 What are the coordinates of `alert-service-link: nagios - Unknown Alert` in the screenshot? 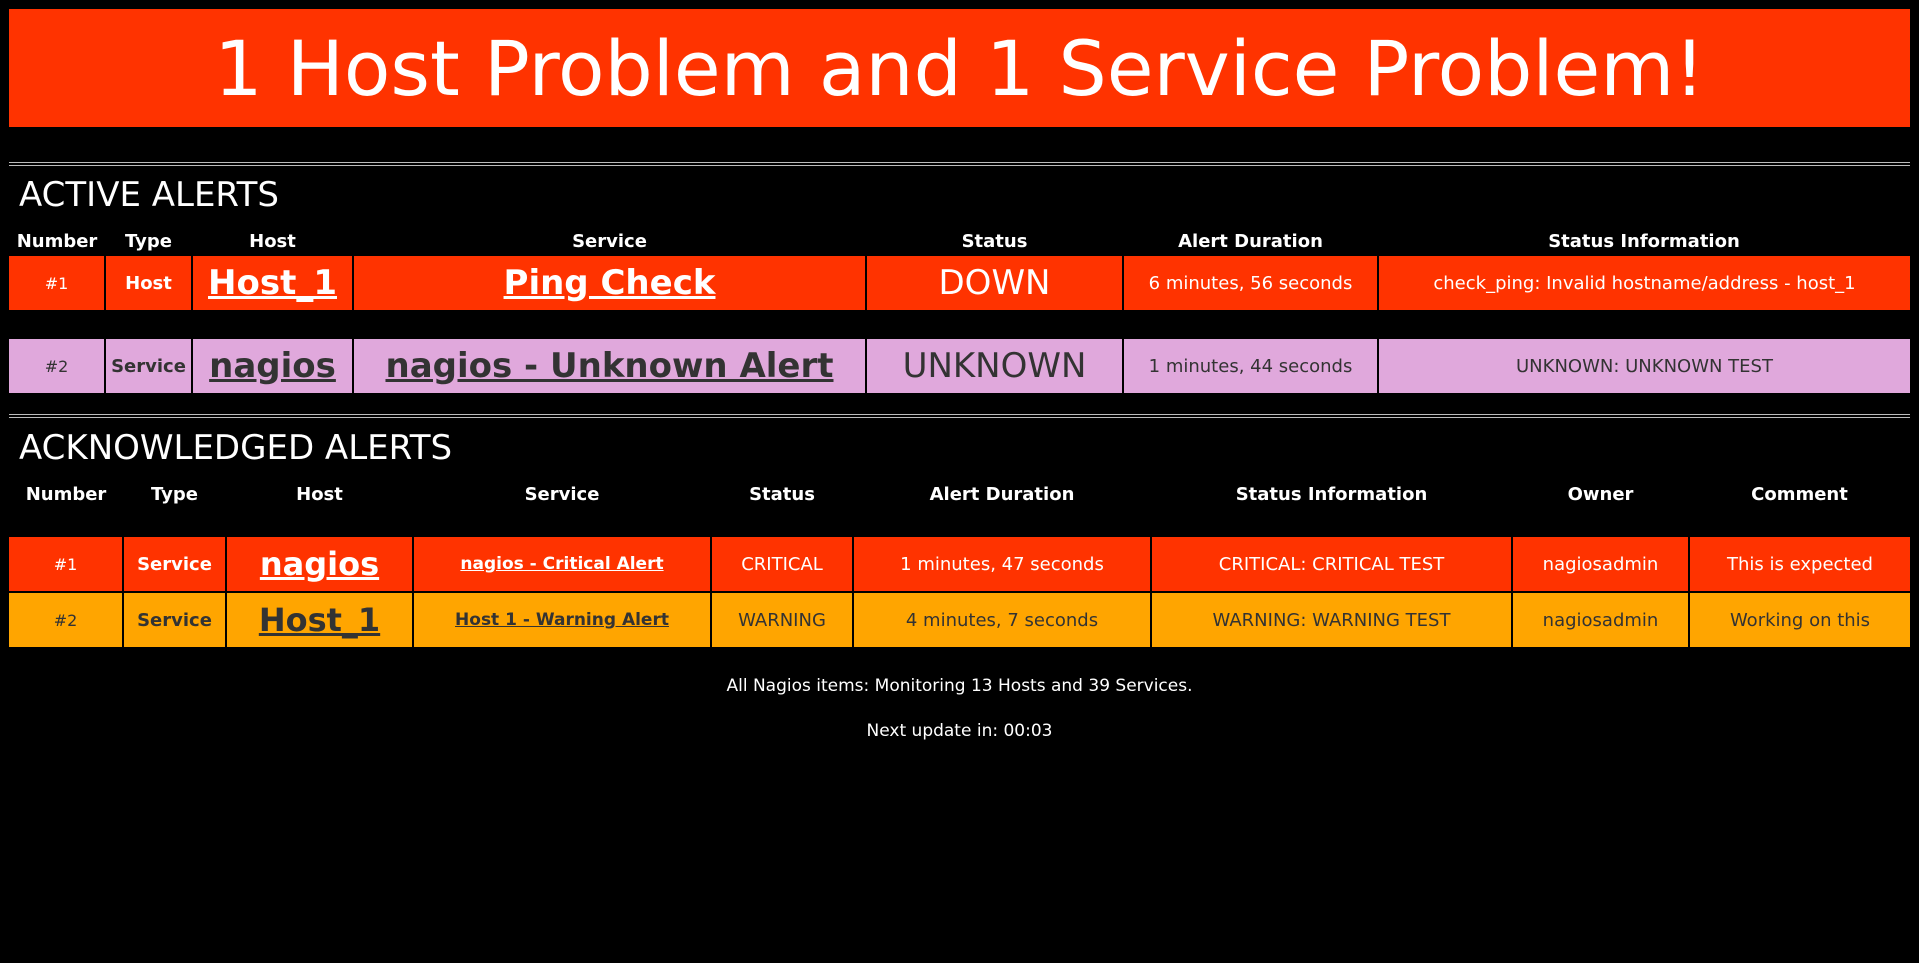 It's located at (609, 366).